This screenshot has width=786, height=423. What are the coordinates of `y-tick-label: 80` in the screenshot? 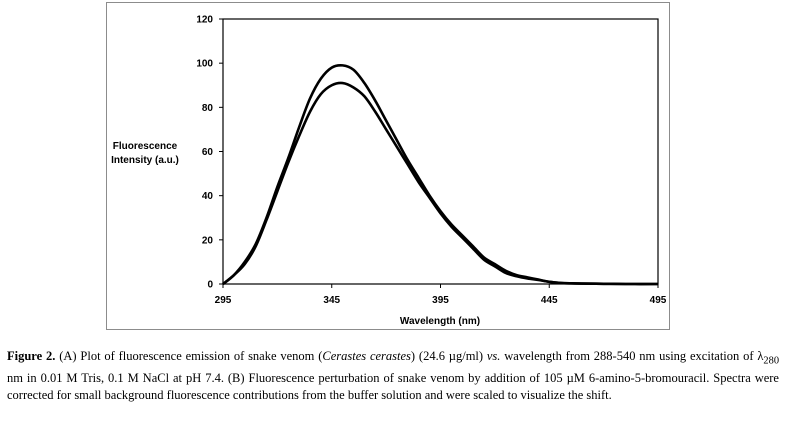 It's located at (208, 108).